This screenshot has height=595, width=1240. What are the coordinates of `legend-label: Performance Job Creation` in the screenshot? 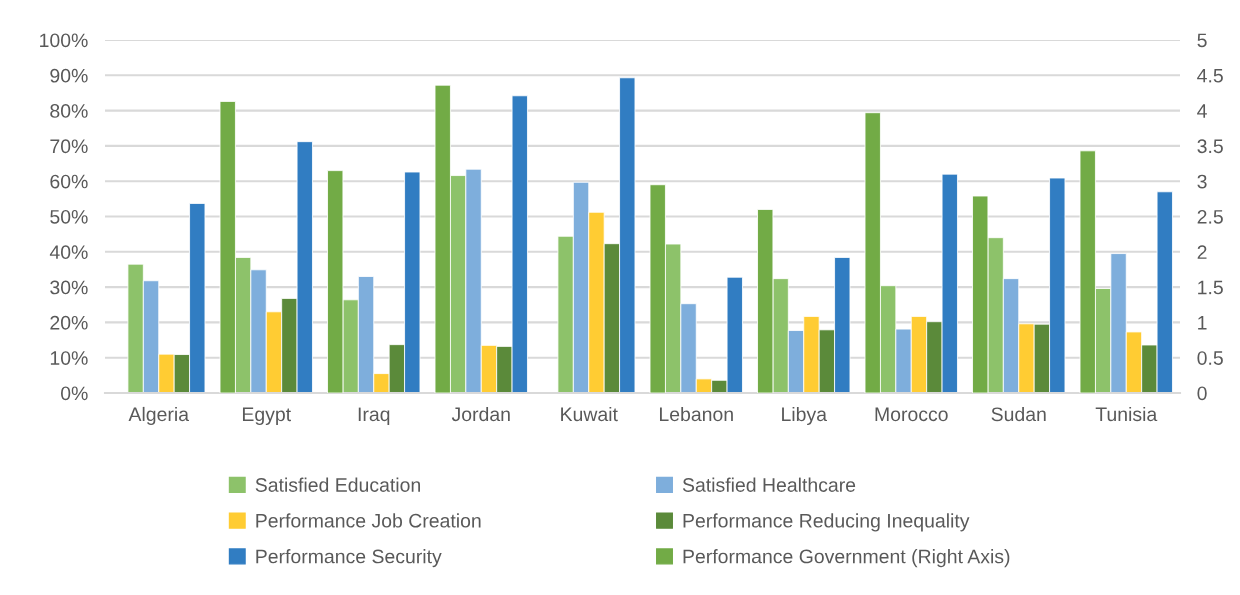 It's located at (368, 520).